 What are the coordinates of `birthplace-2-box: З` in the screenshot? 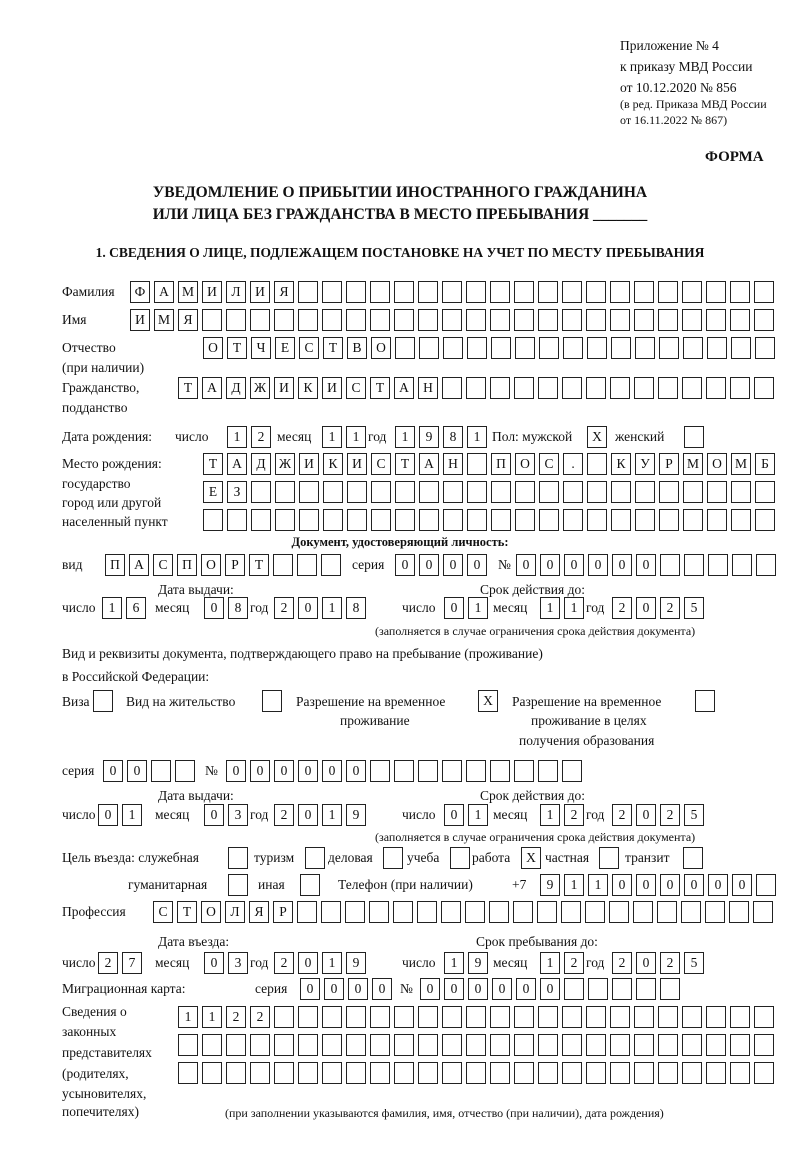 It's located at (237, 492).